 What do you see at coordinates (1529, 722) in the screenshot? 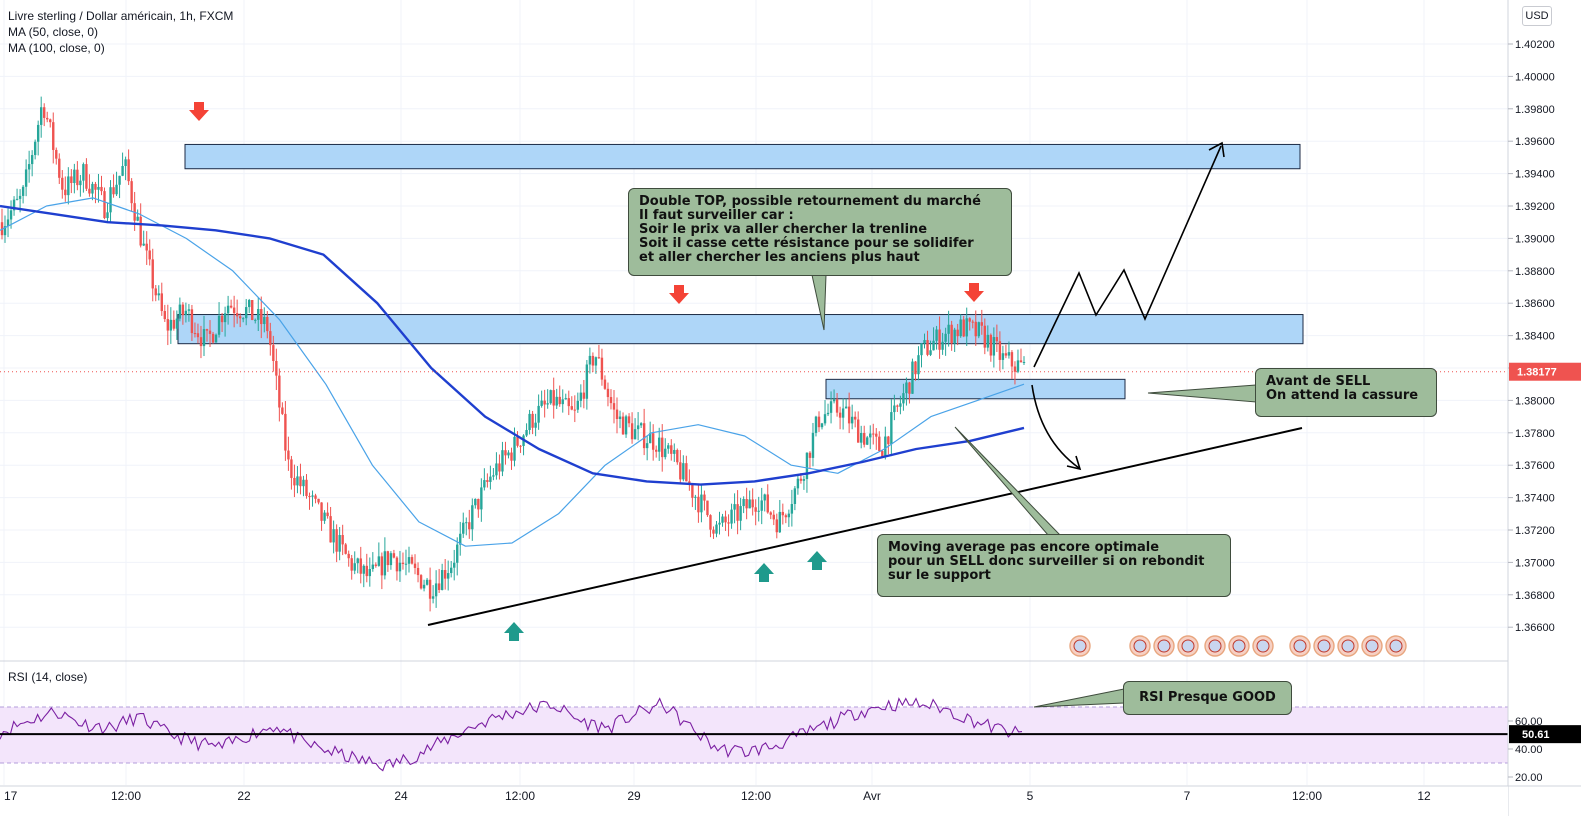
I see `rsi-tick-label: 60.00` at bounding box center [1529, 722].